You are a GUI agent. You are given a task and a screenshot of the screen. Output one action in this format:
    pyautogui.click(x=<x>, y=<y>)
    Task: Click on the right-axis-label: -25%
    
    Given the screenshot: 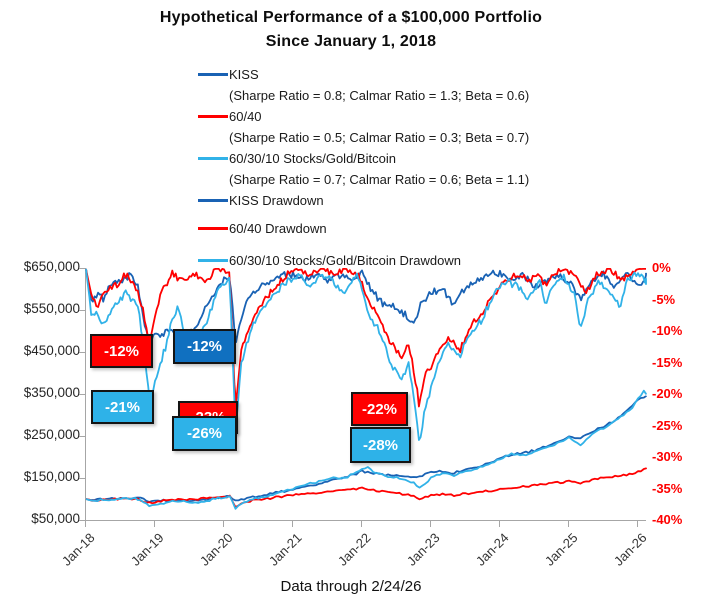 What is the action you would take?
    pyautogui.click(x=667, y=425)
    